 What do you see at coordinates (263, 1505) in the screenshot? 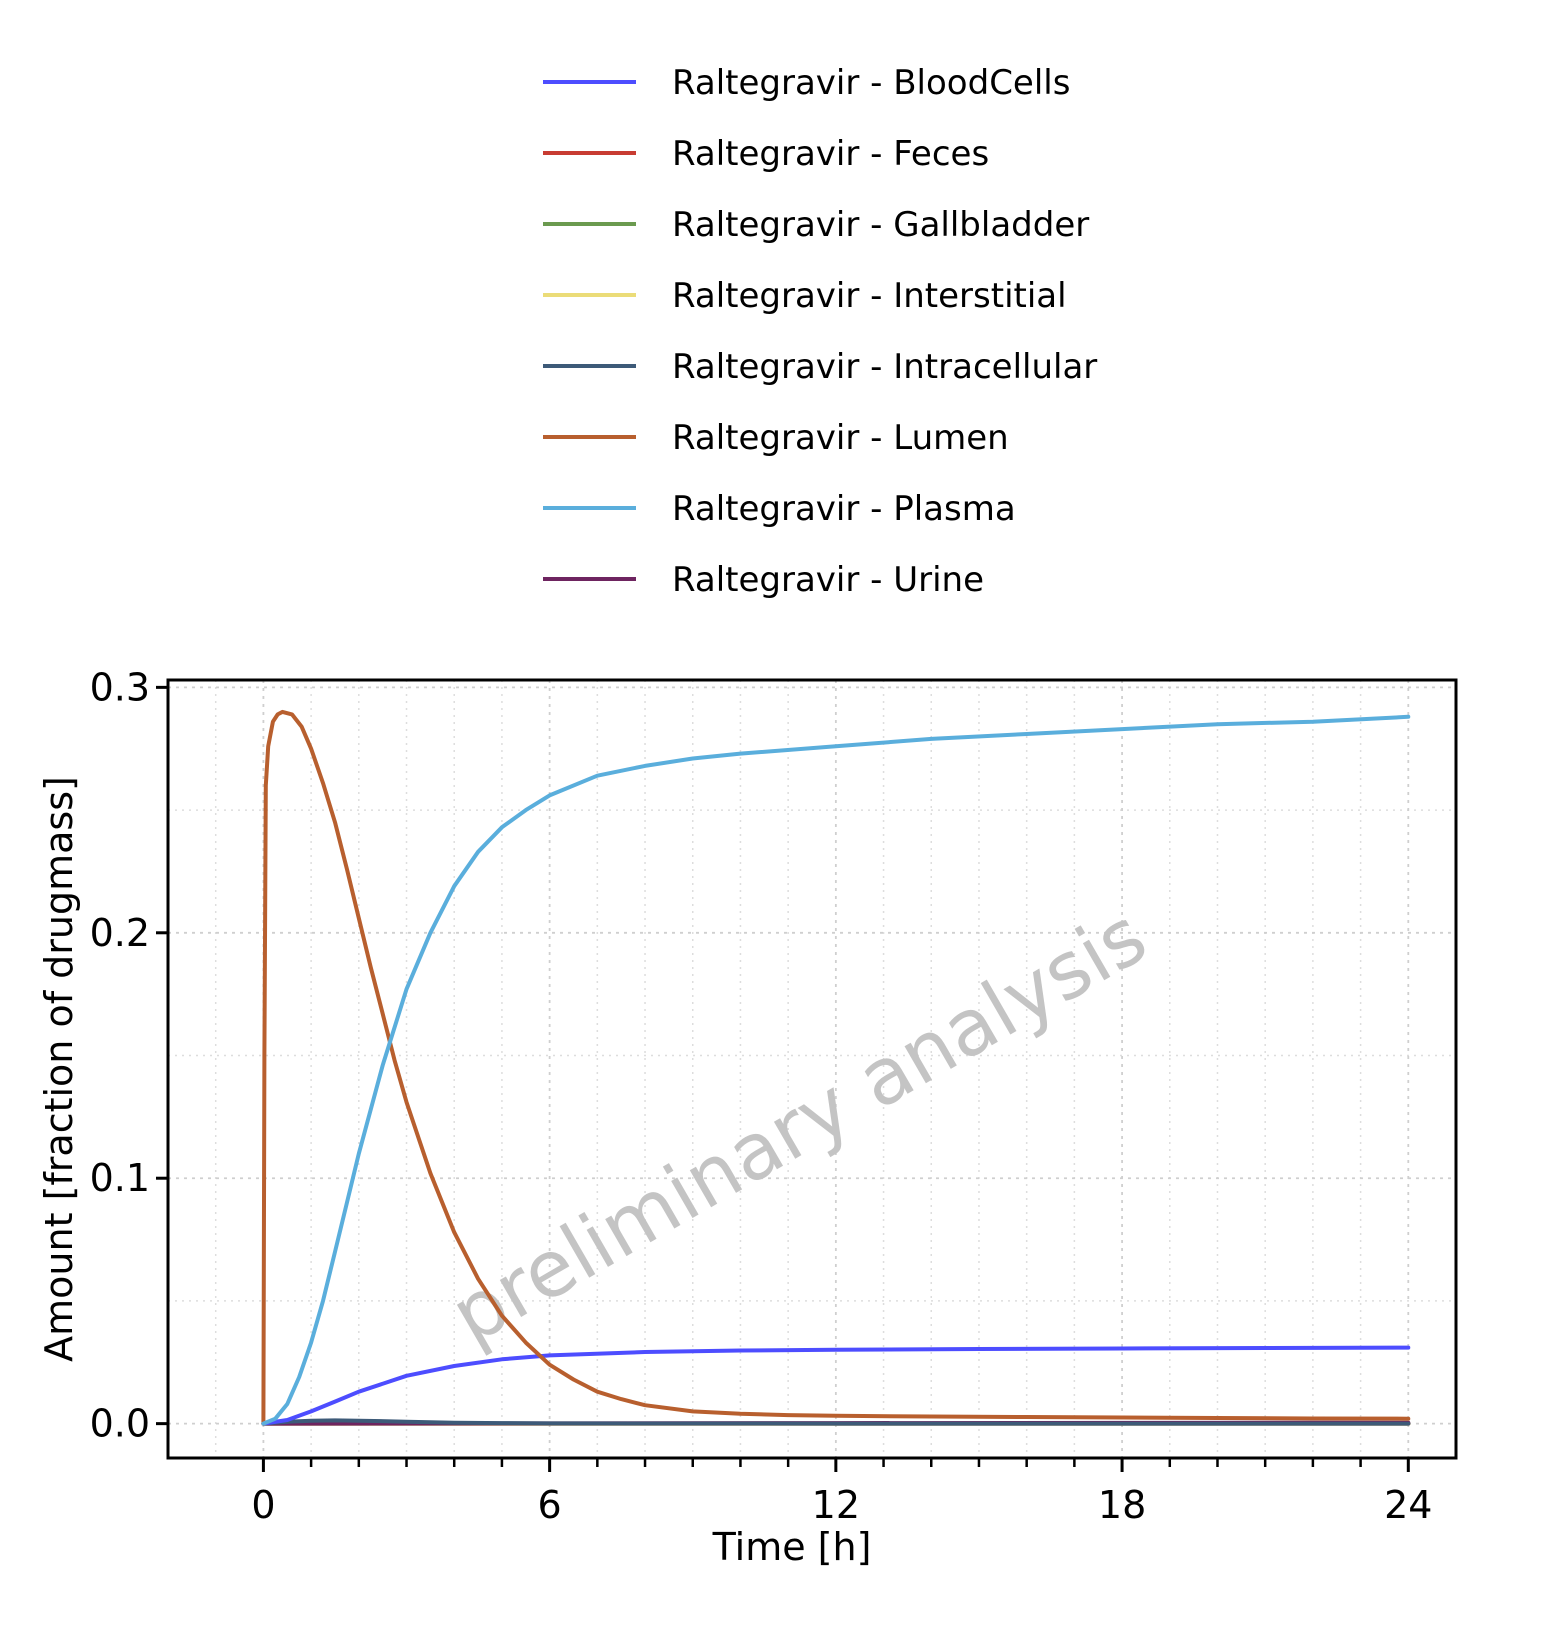
I see `x-tick-label: 0` at bounding box center [263, 1505].